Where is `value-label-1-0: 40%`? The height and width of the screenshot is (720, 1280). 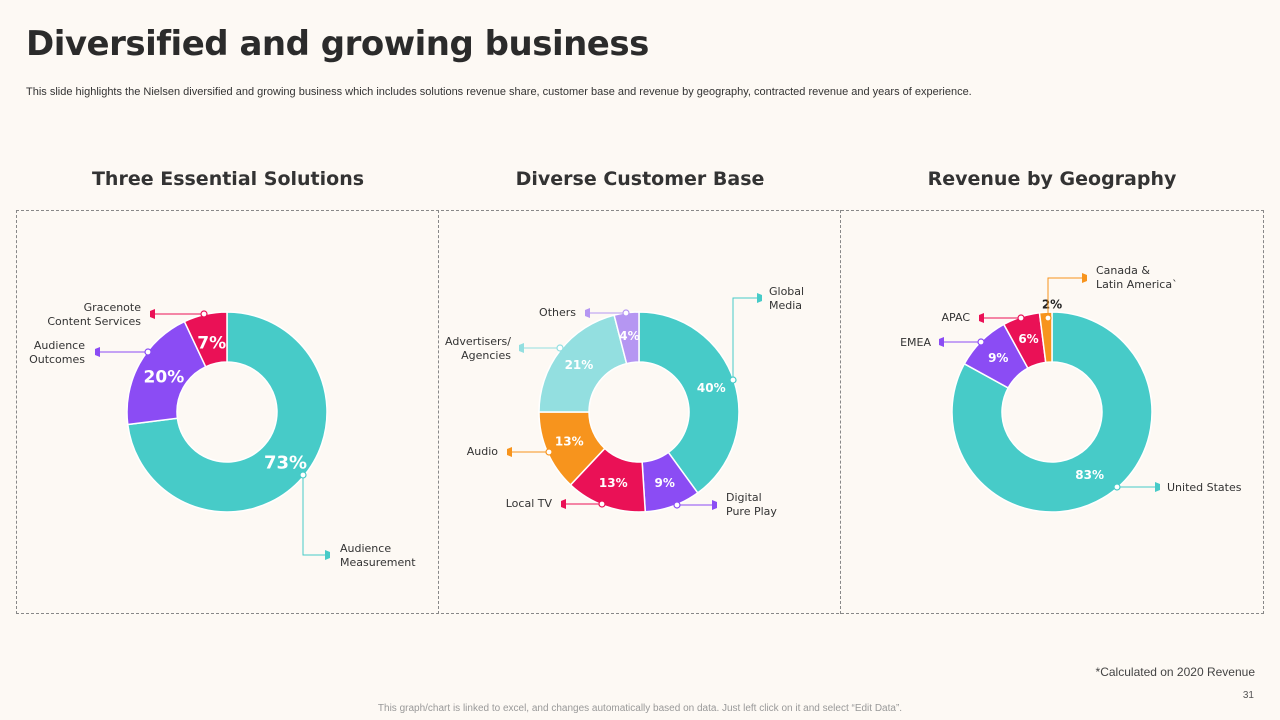 value-label-1-0: 40% is located at coordinates (711, 388).